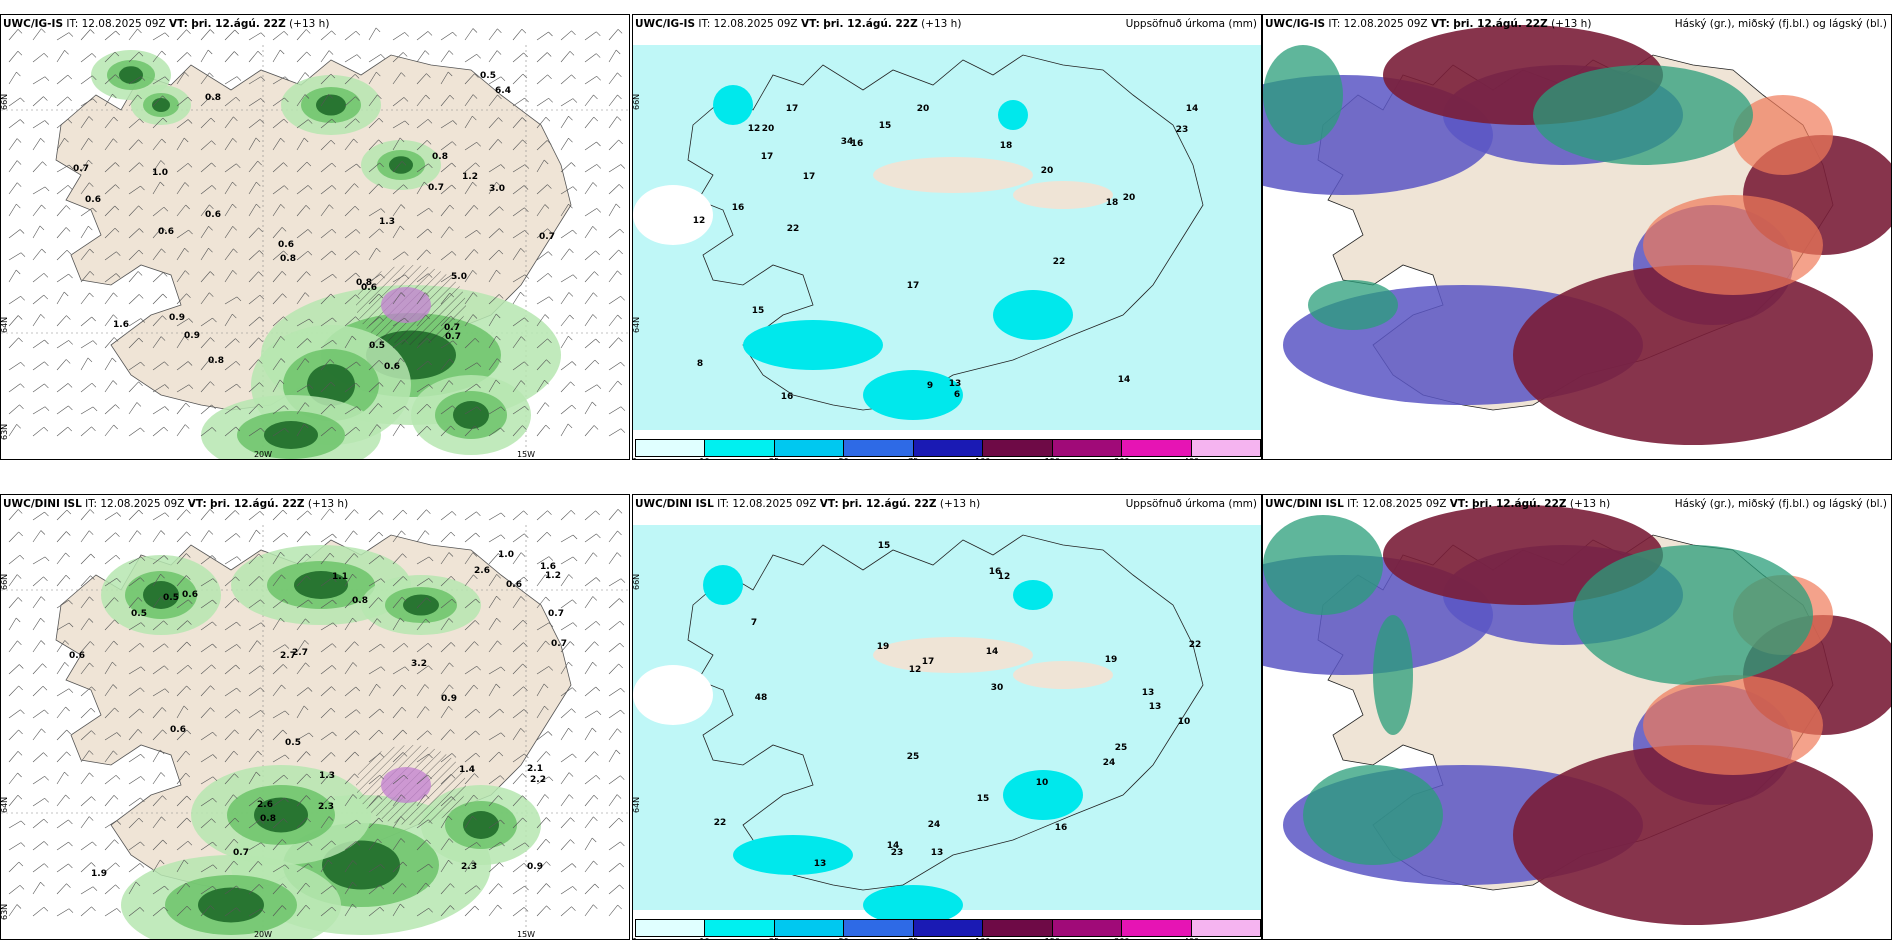 This screenshot has width=1900, height=950. What do you see at coordinates (121, 325) in the screenshot?
I see `value-label: 1.6` at bounding box center [121, 325].